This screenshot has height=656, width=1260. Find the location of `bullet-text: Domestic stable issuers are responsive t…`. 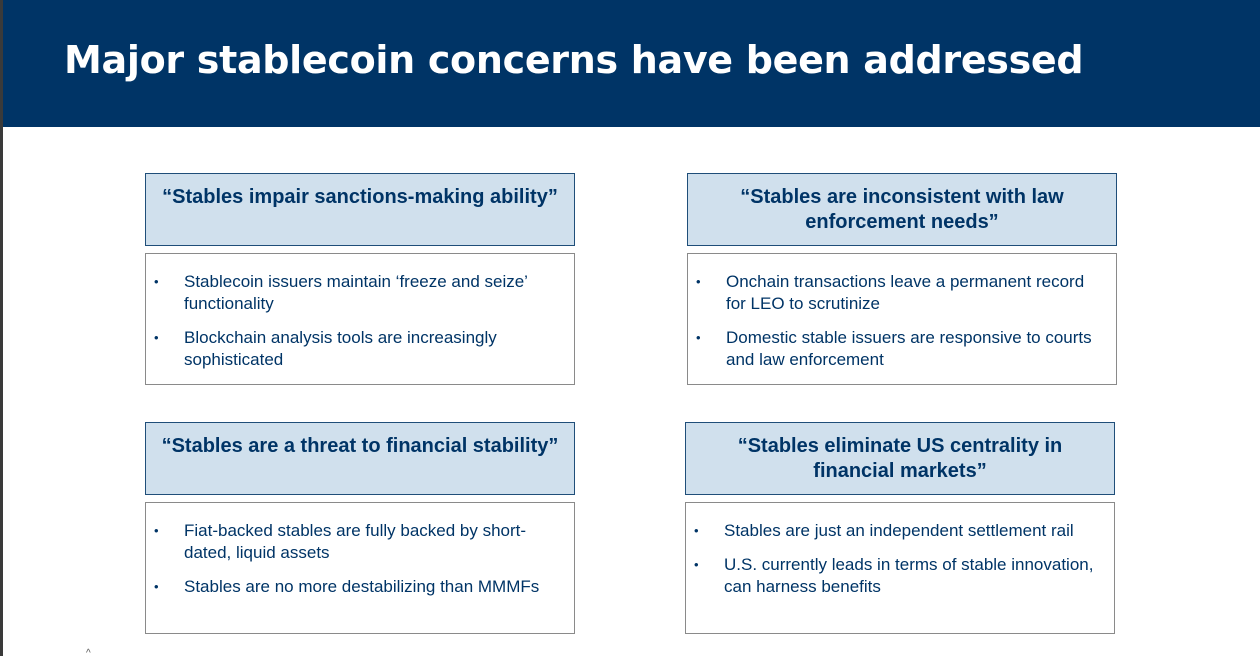

bullet-text: Domestic stable issuers are responsive t… is located at coordinates (909, 348).